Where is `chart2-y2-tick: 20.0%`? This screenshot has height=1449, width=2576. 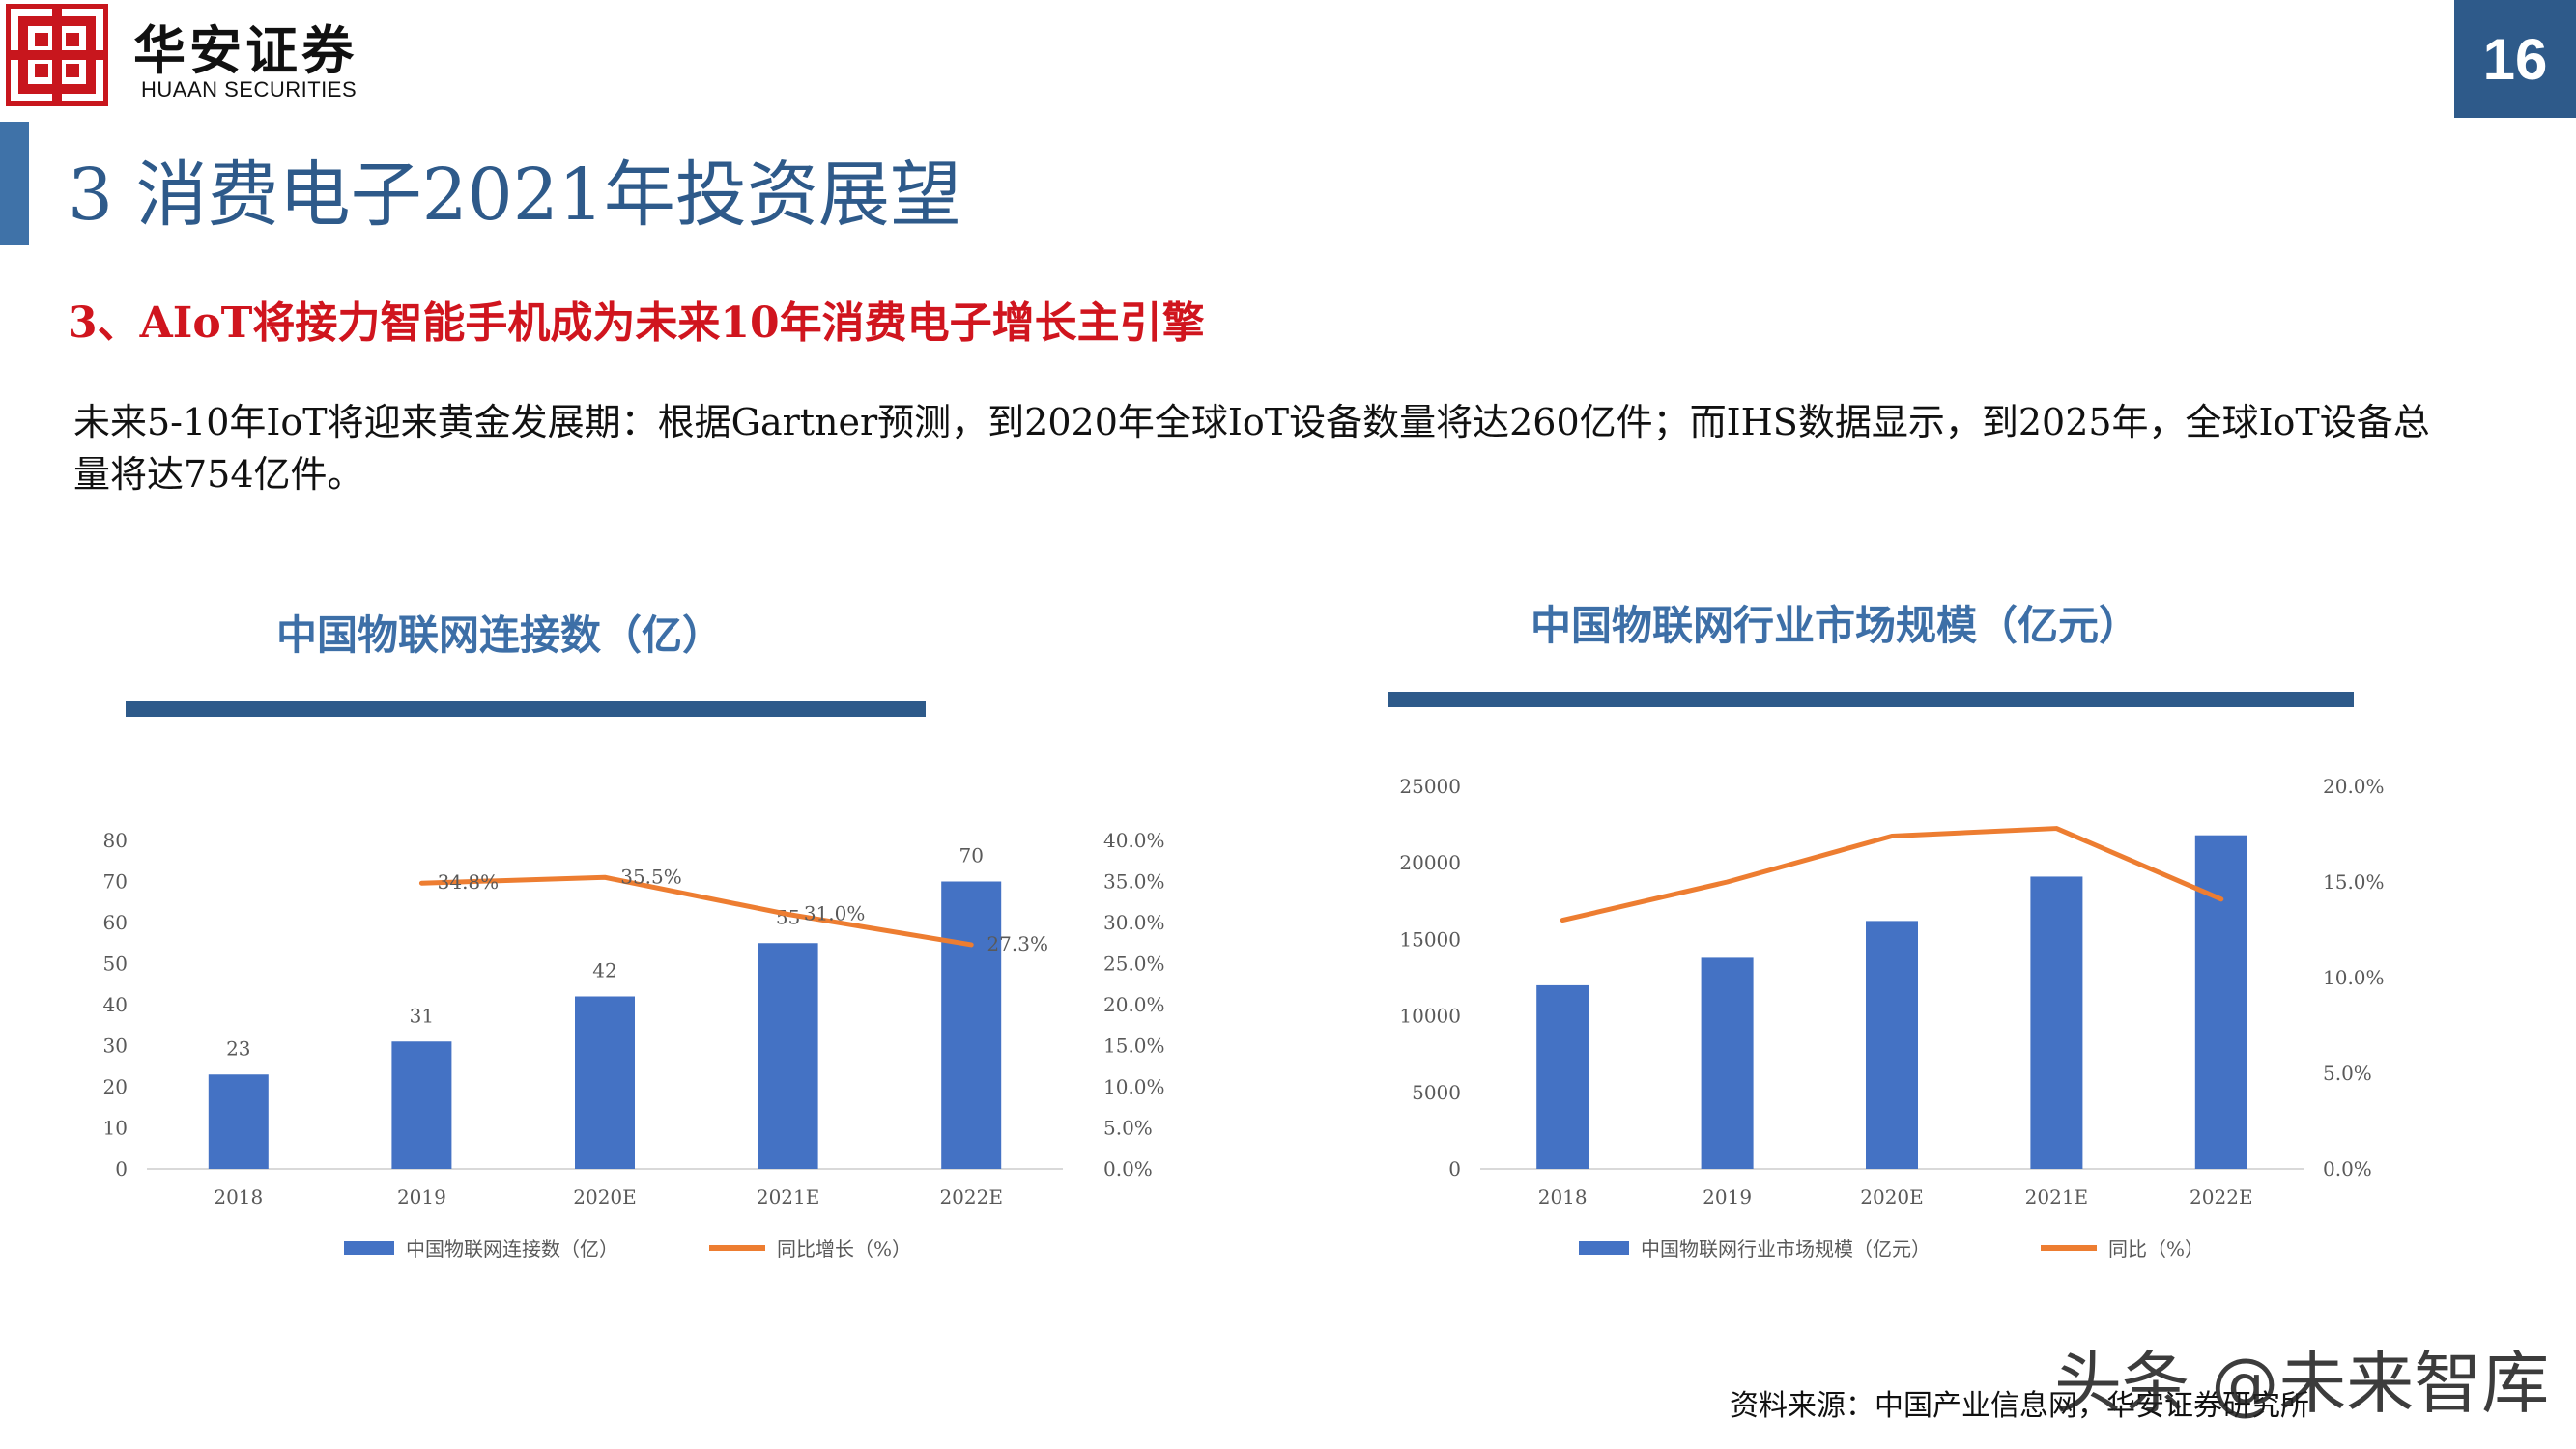 chart2-y2-tick: 20.0% is located at coordinates (2354, 786).